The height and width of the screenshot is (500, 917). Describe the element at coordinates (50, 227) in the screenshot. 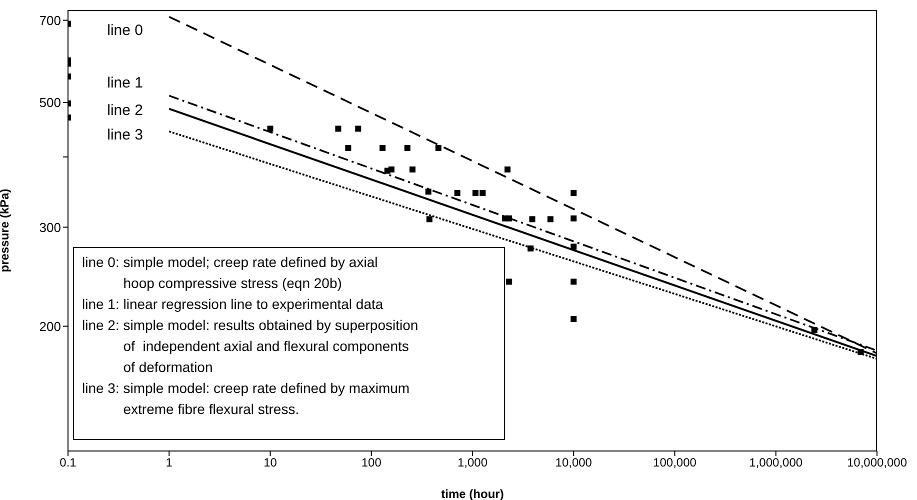

I see `y-tick-label: 300` at that location.